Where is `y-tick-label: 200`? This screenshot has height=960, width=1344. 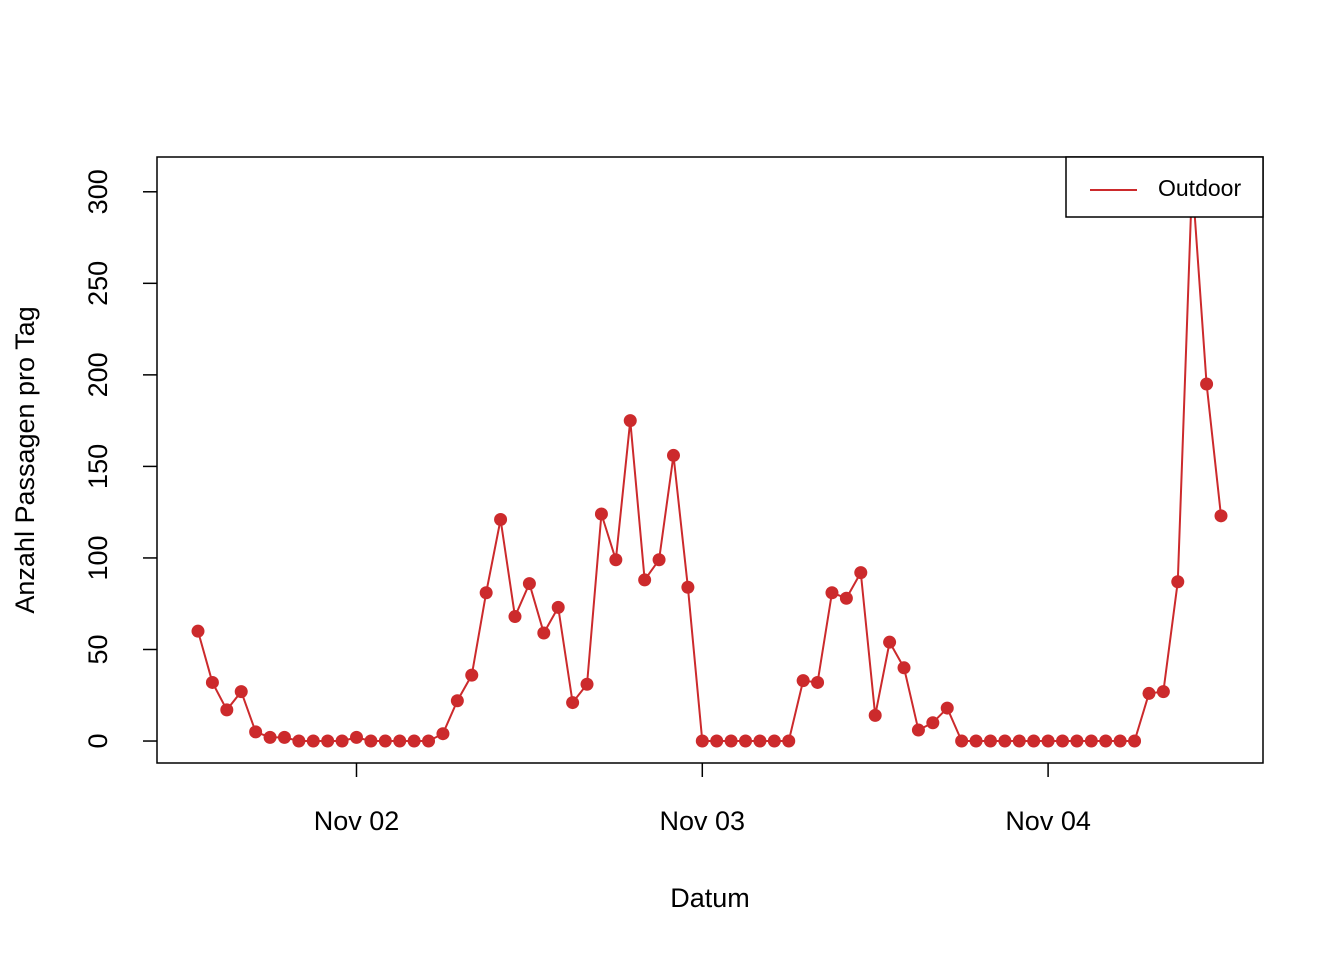
y-tick-label: 200 is located at coordinates (98, 374).